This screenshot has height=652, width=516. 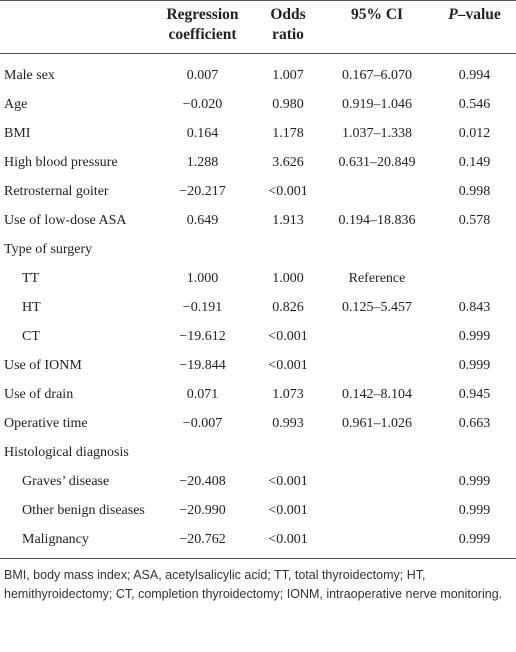 I want to click on cell-coef: −20.408, so click(x=202, y=481).